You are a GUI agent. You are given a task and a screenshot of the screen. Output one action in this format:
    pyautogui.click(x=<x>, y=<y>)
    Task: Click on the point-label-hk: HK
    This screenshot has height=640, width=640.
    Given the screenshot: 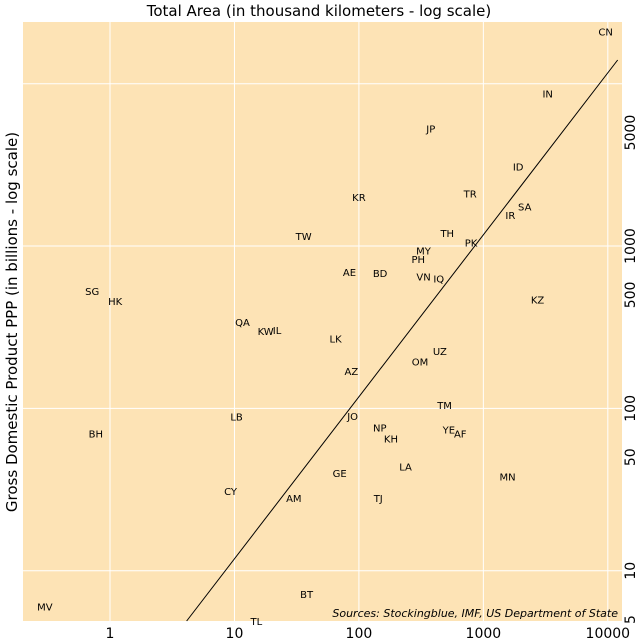 What is the action you would take?
    pyautogui.click(x=115, y=302)
    